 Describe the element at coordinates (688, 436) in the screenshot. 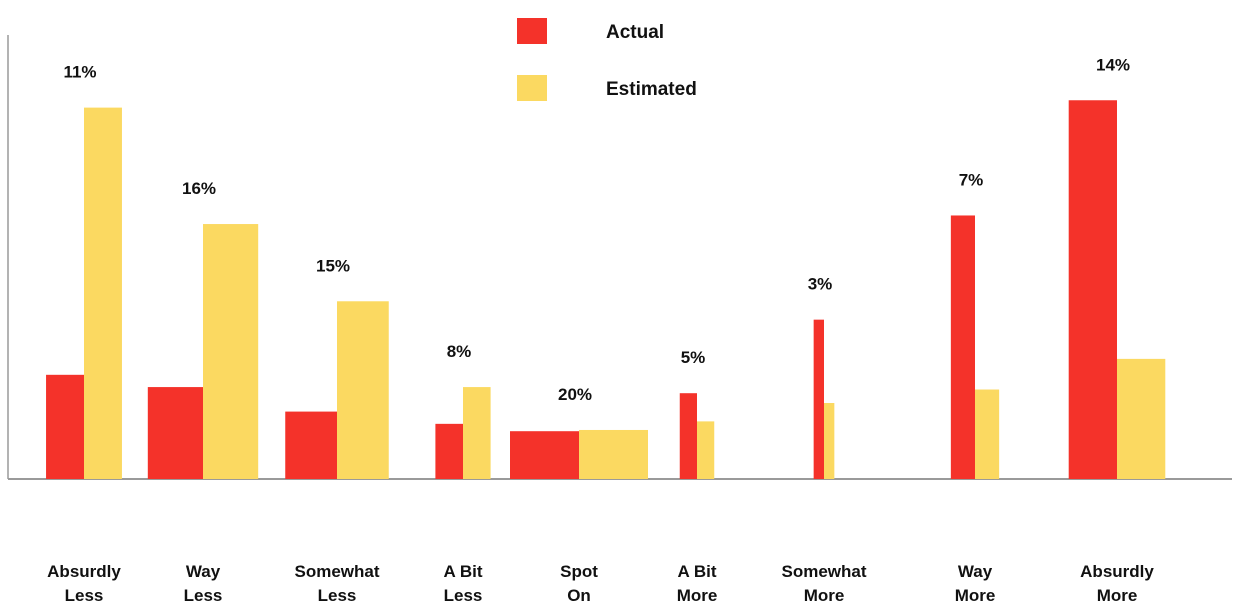

I see `bar-actual-a-bit-more` at that location.